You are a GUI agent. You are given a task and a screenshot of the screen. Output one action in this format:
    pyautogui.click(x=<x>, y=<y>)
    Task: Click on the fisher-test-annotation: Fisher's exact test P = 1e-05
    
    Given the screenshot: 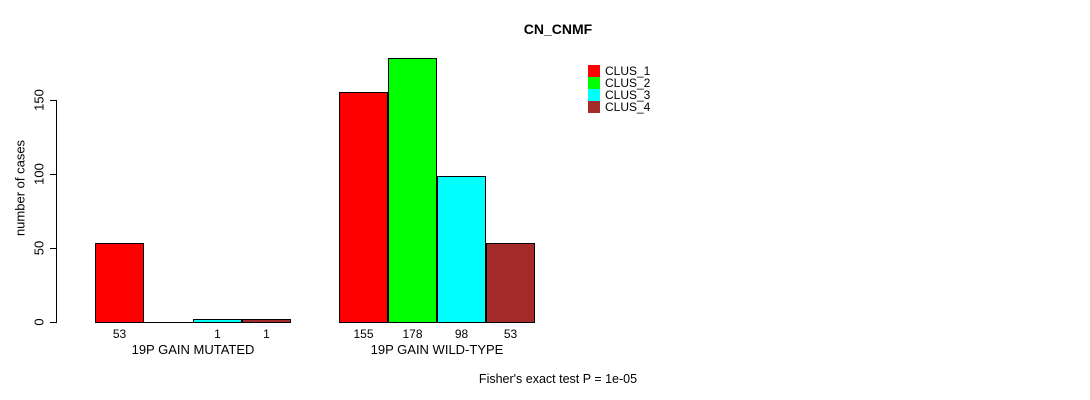 What is the action you would take?
    pyautogui.click(x=558, y=379)
    